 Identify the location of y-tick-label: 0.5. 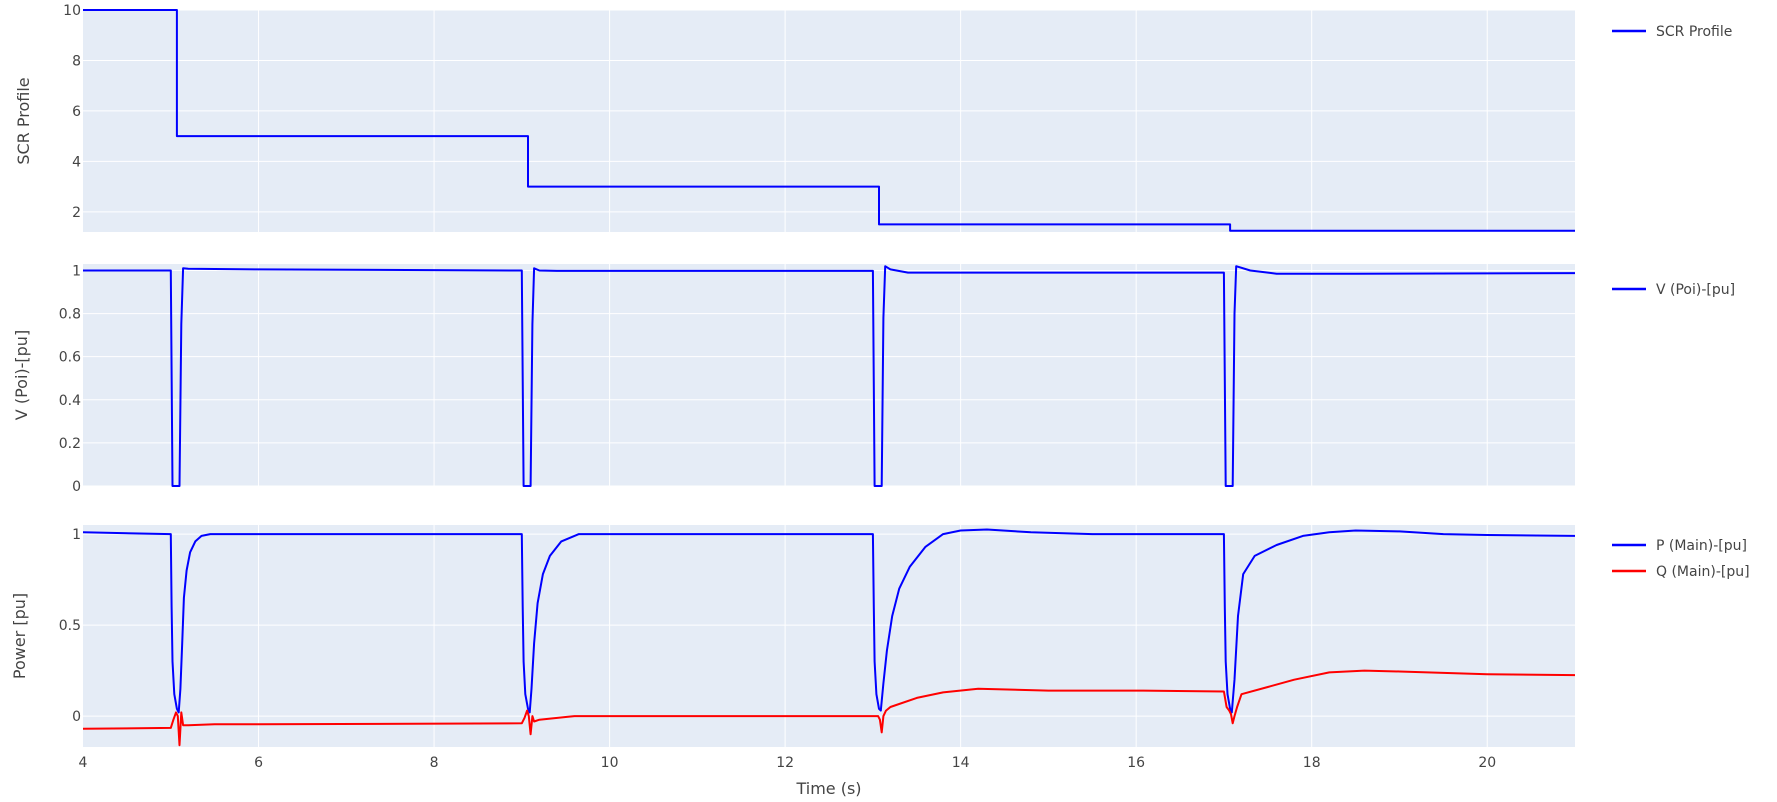
(70, 626).